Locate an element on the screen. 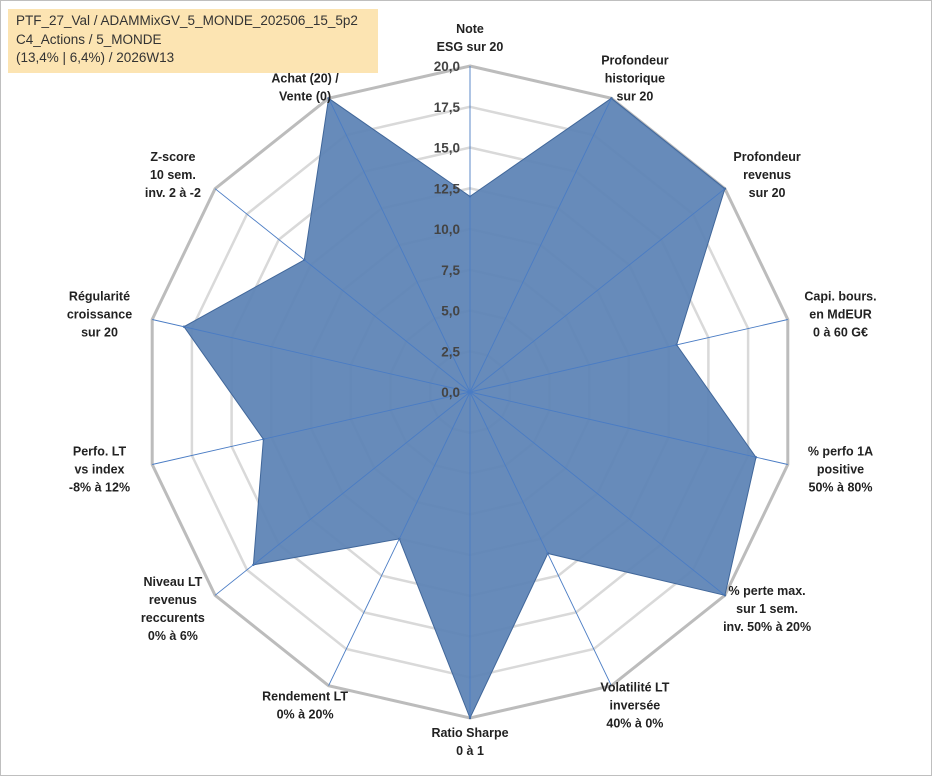 Image resolution: width=932 pixels, height=776 pixels. axis-label: inv. 50% à 20% is located at coordinates (767, 627).